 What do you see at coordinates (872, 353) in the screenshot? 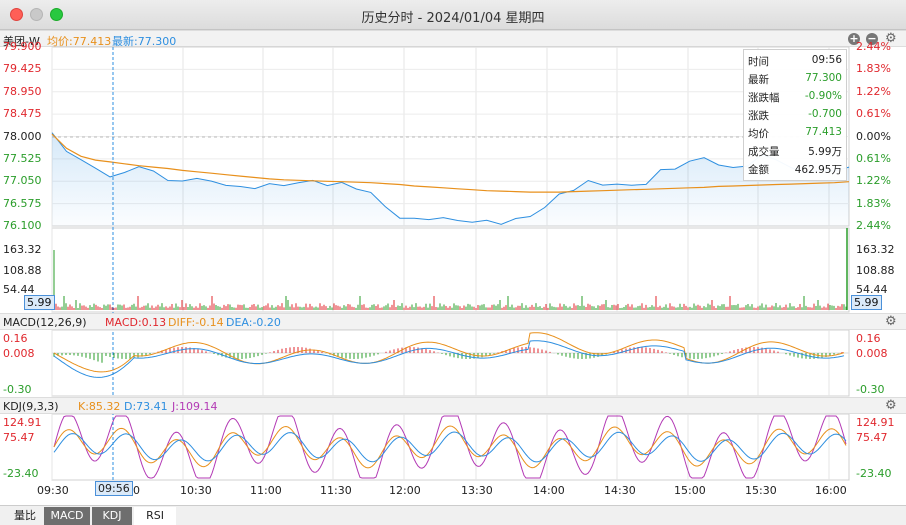
I see `macd-axis-tick: 0.008` at bounding box center [872, 353].